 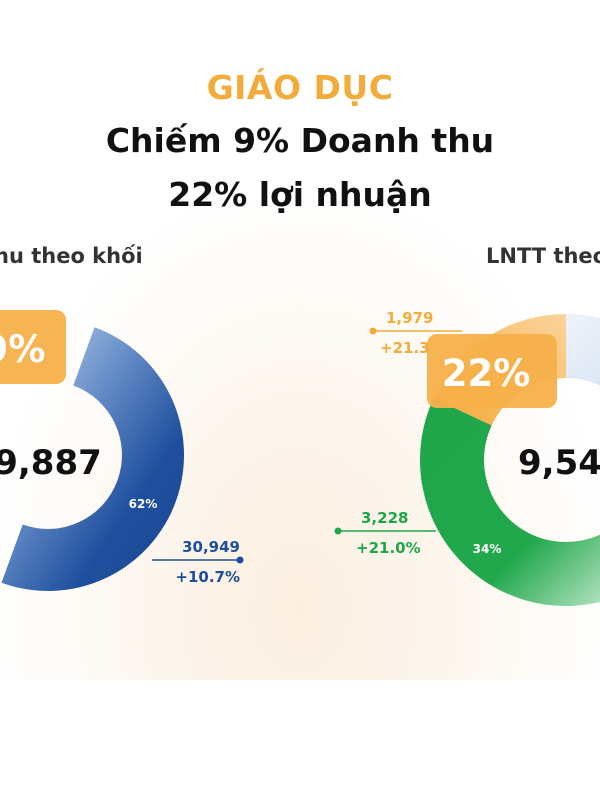 What do you see at coordinates (486, 373) in the screenshot?
I see `profit-share-badge-text: 22%` at bounding box center [486, 373].